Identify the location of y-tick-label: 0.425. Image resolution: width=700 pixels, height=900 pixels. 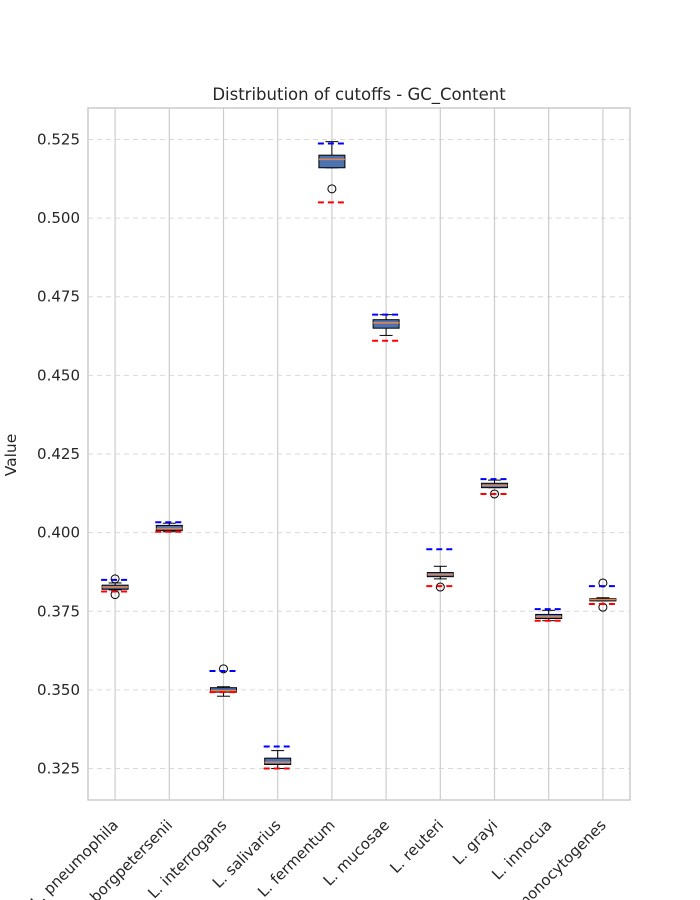
(58, 454).